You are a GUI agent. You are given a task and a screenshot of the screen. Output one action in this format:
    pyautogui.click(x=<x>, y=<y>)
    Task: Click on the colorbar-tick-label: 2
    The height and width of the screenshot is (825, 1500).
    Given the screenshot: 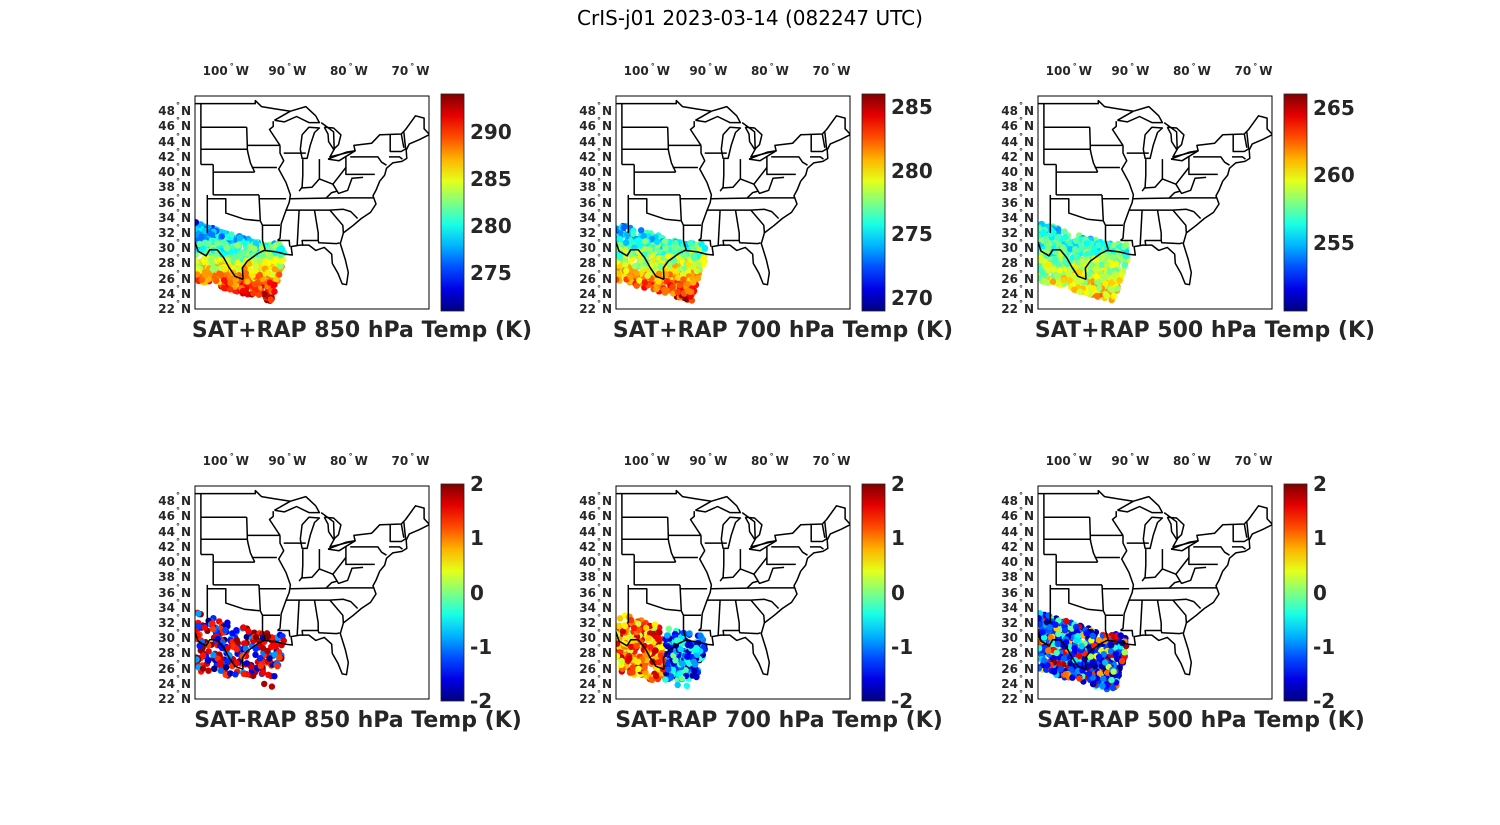 What is the action you would take?
    pyautogui.click(x=898, y=484)
    